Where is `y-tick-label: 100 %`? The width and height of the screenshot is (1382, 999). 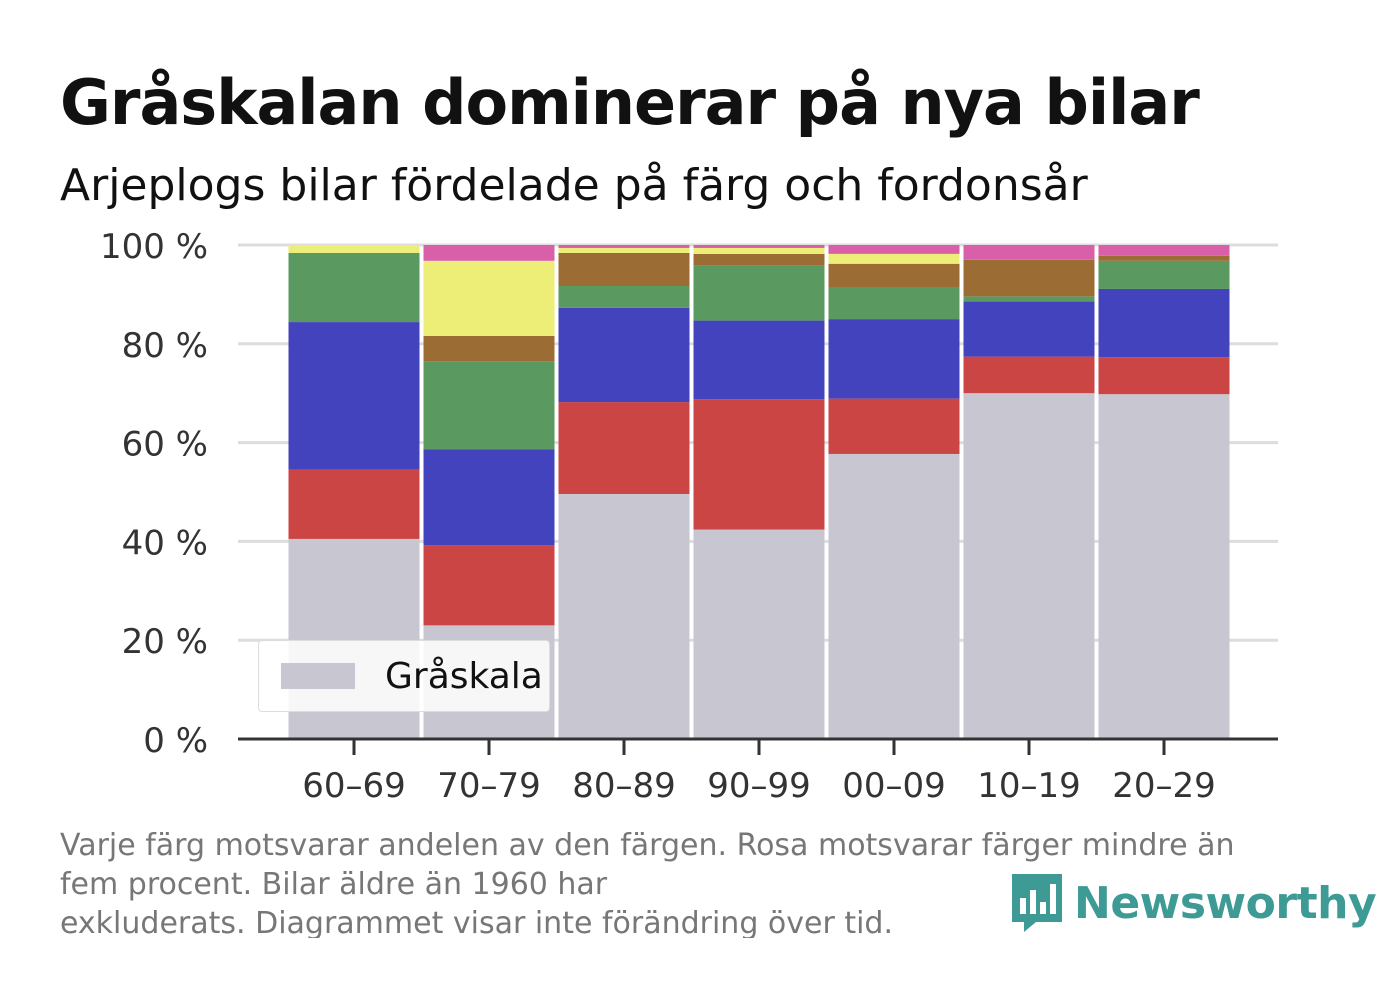 y-tick-label: 100 % is located at coordinates (154, 247).